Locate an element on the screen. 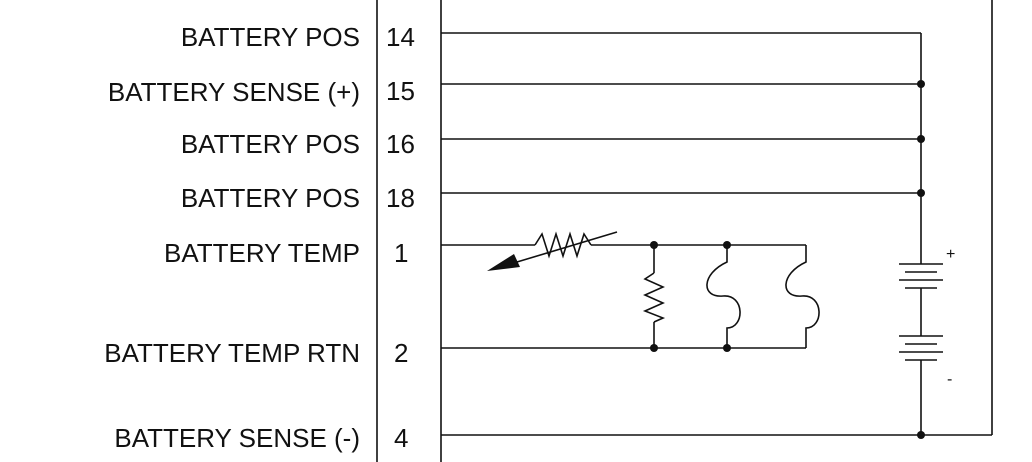 This screenshot has height=462, width=1032. label-battery-temp-rtn: BATTERY TEMP RTN is located at coordinates (232, 353).